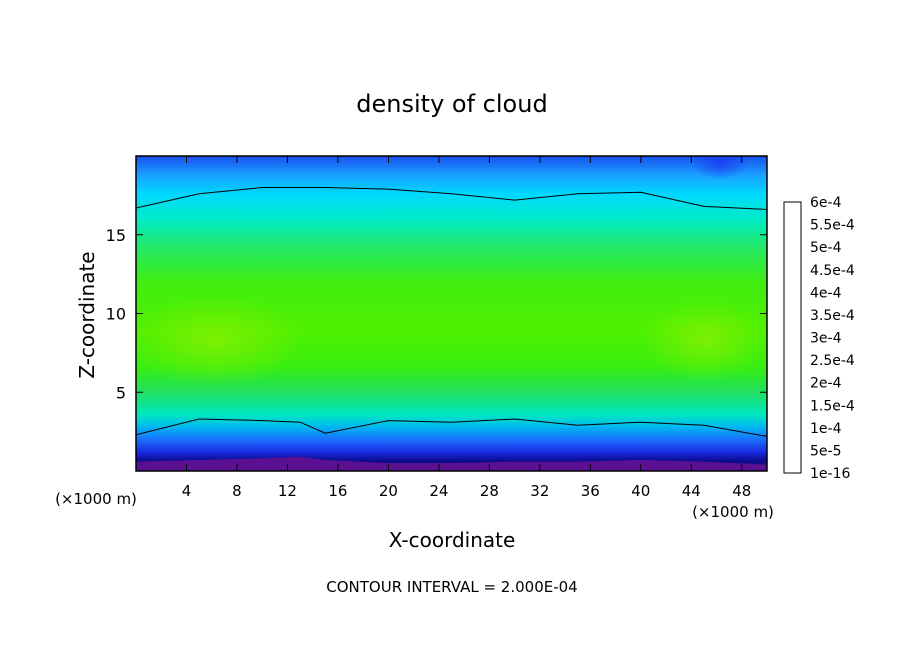 The height and width of the screenshot is (654, 904). Describe the element at coordinates (832, 361) in the screenshot. I see `colorbar-label: 2.5e-4` at that location.